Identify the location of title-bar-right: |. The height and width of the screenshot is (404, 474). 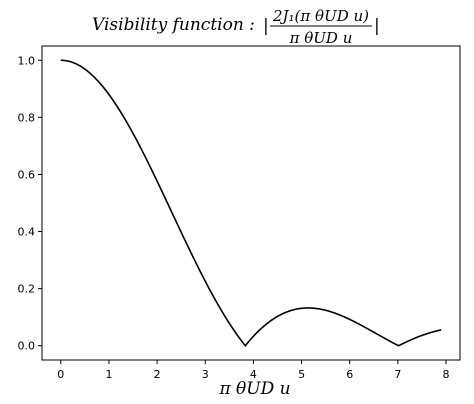
(377, 26).